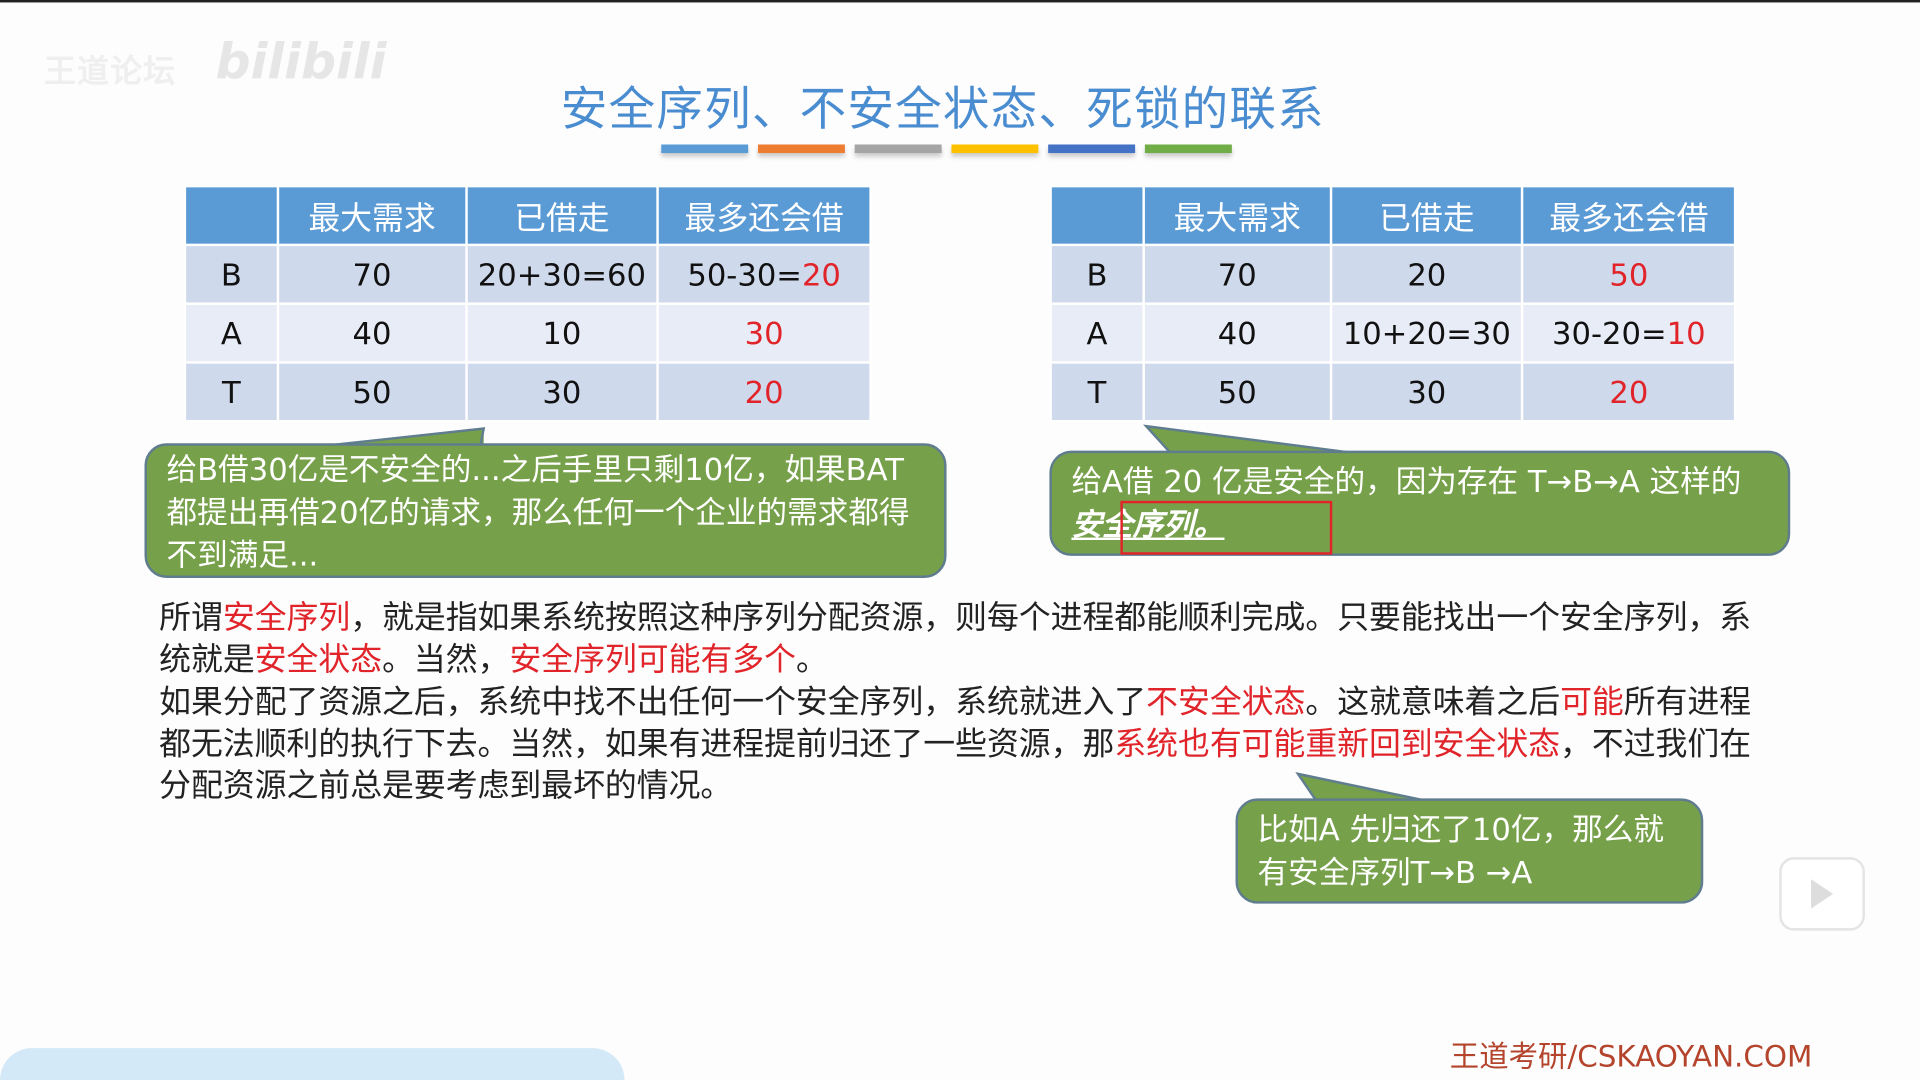  What do you see at coordinates (744, 274) in the screenshot?
I see `remaining-formula: 50-30=` at bounding box center [744, 274].